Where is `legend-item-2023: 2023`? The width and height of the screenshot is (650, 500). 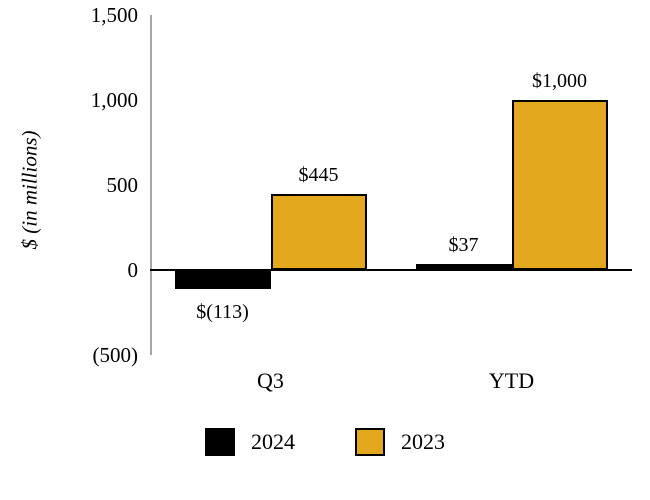 legend-item-2023: 2023 is located at coordinates (400, 442).